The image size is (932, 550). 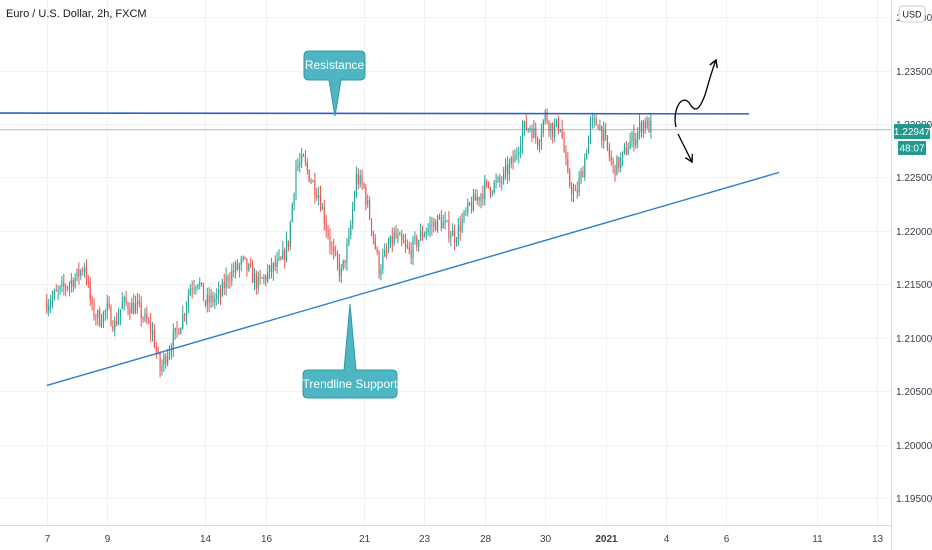 I want to click on support-callout: Trendline Support, so click(x=350, y=351).